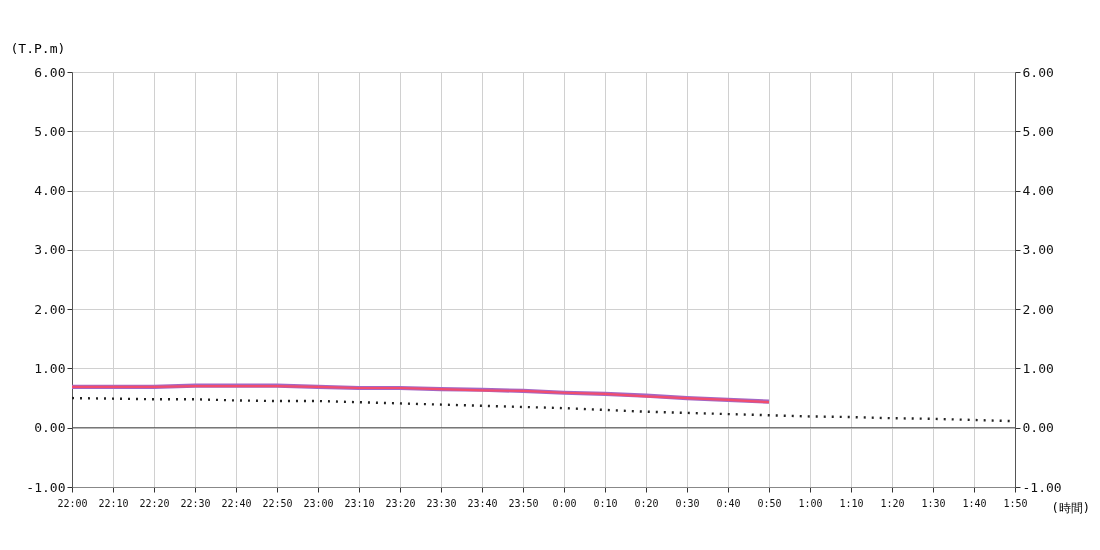  What do you see at coordinates (46, 487) in the screenshot?
I see `y-tick-label: -1.00` at bounding box center [46, 487].